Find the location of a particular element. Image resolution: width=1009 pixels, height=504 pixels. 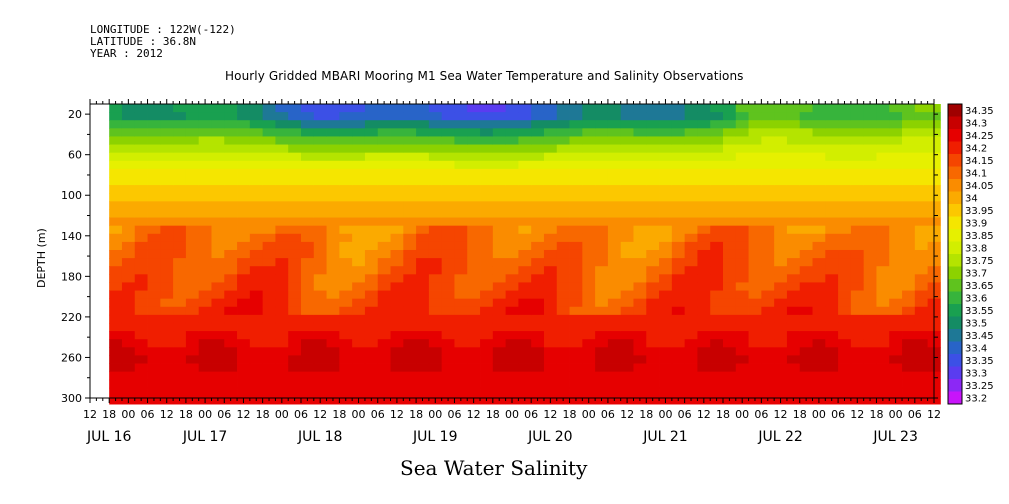

x-day-label: JUL 17 is located at coordinates (204, 437).